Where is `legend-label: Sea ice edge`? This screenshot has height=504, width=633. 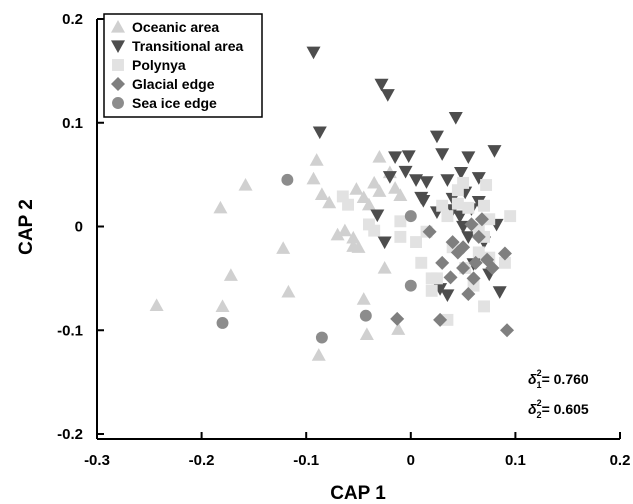 legend-label: Sea ice edge is located at coordinates (174, 103).